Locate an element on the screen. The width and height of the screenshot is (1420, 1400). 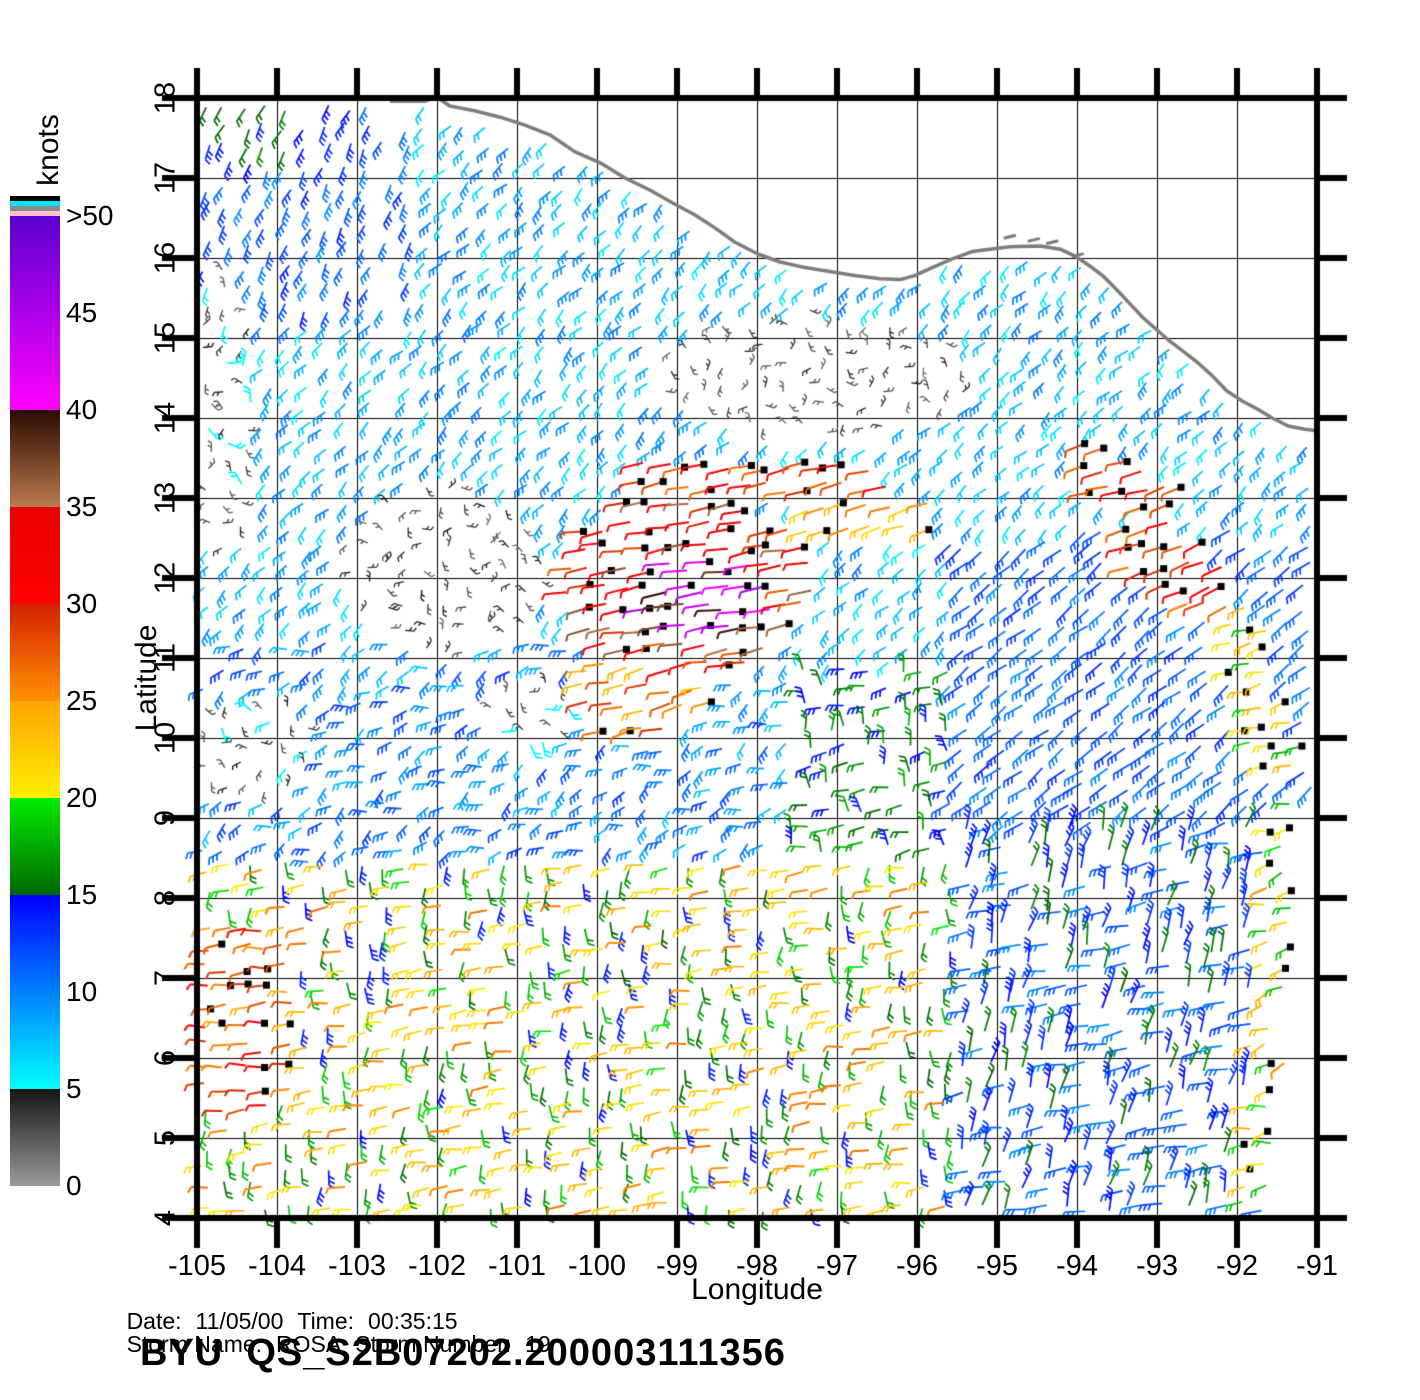
date-time-line: Date: 11/05/00 Time: 00:35:15 is located at coordinates (286, 1321).